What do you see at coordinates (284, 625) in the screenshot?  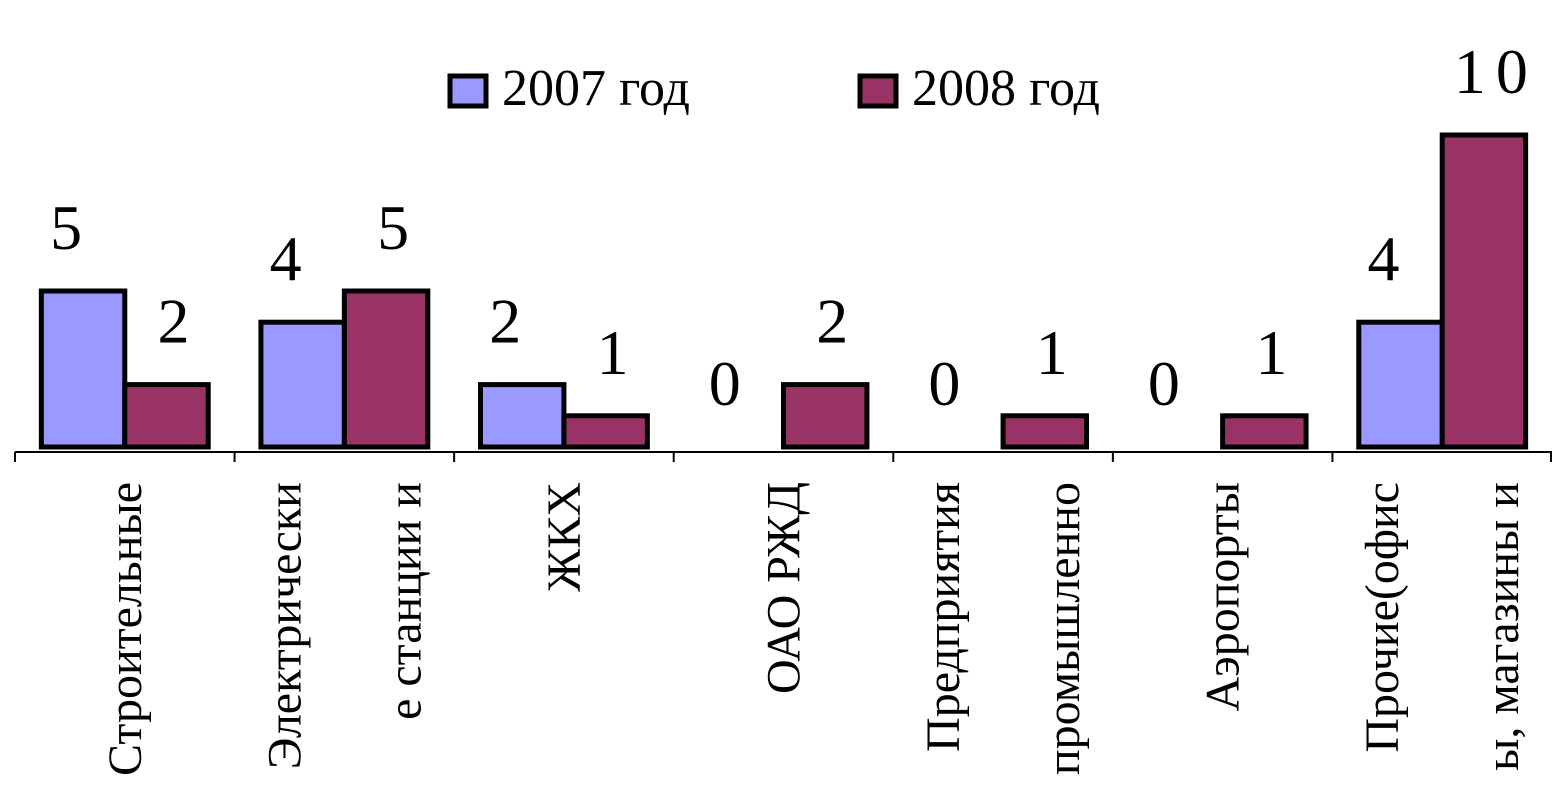 I see `x-tick-label: Электрически` at bounding box center [284, 625].